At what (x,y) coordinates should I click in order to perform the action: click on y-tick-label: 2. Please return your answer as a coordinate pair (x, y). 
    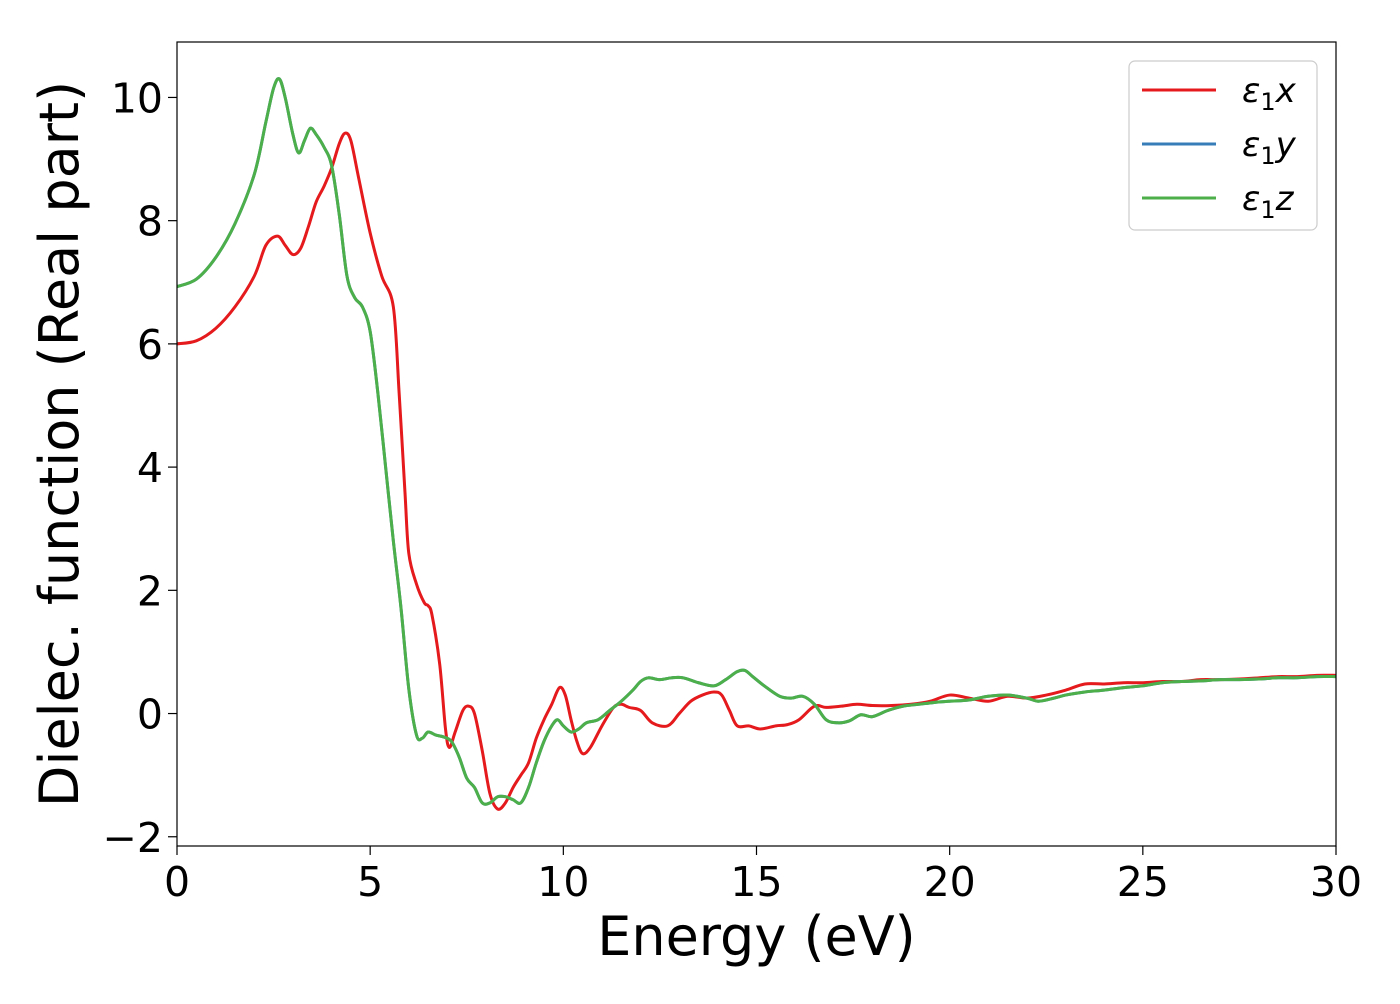
    Looking at the image, I should click on (150, 591).